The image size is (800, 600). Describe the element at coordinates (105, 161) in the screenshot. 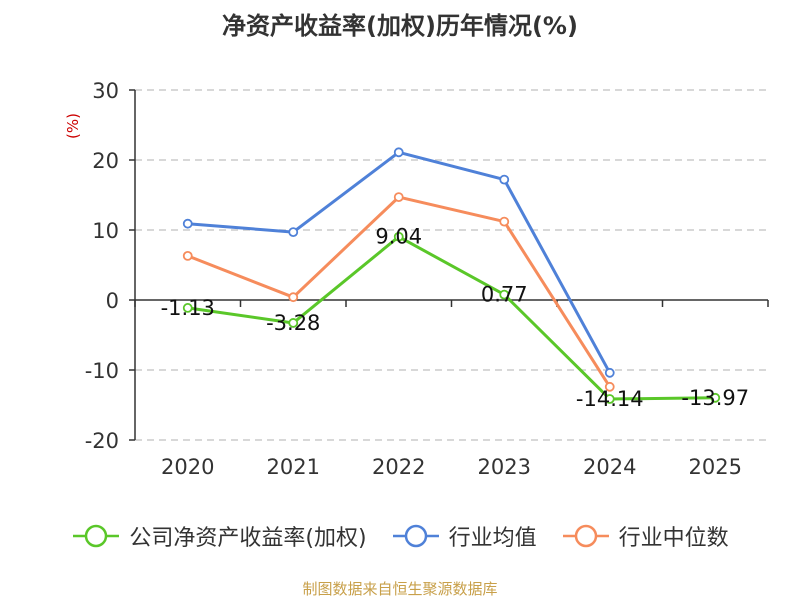

I see `y-tick-label: 20` at that location.